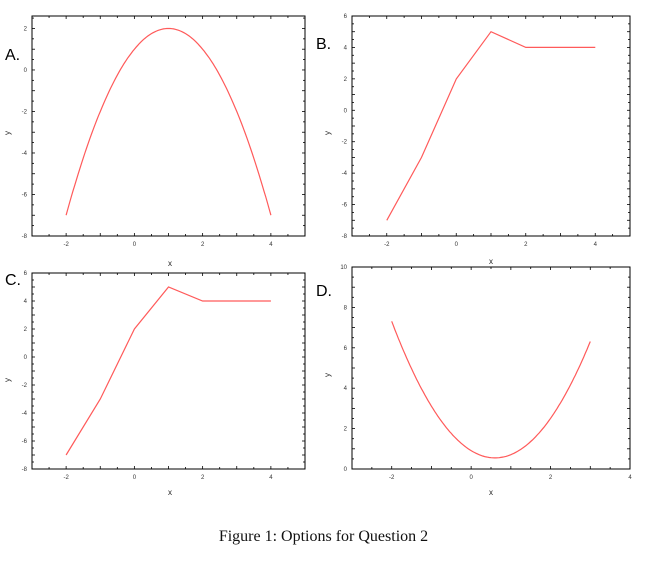 The width and height of the screenshot is (647, 564). What do you see at coordinates (526, 245) in the screenshot?
I see `chart-2-x-tick-label: 2` at bounding box center [526, 245].